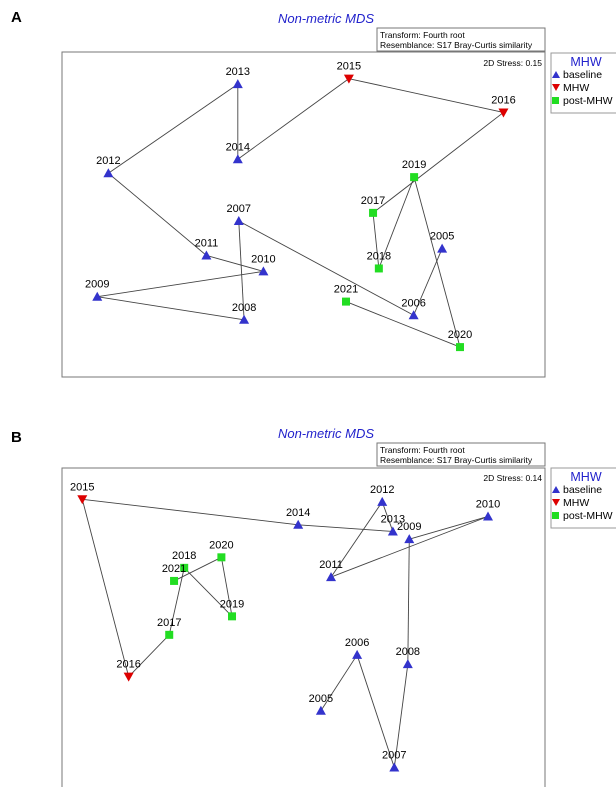 The height and width of the screenshot is (787, 616). I want to click on panel-a-point-2020, so click(459, 347).